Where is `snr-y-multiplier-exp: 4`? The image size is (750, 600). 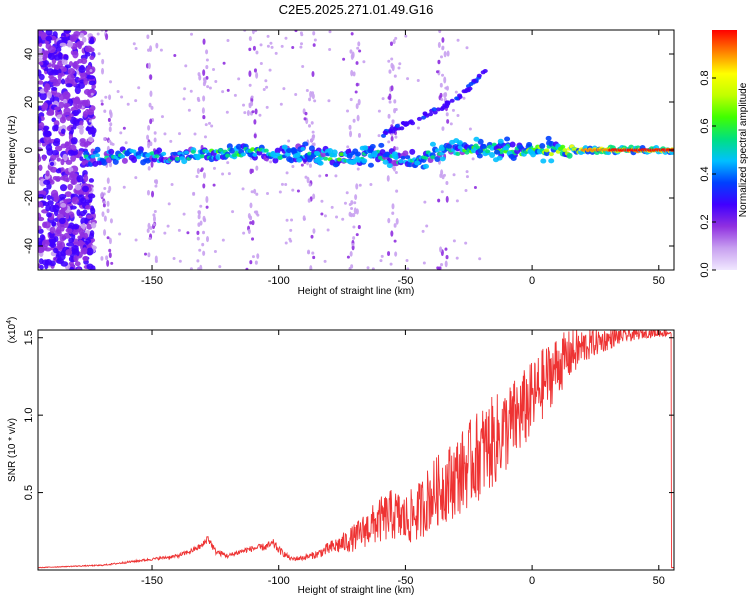 snr-y-multiplier-exp: 4 is located at coordinates (9, 322).